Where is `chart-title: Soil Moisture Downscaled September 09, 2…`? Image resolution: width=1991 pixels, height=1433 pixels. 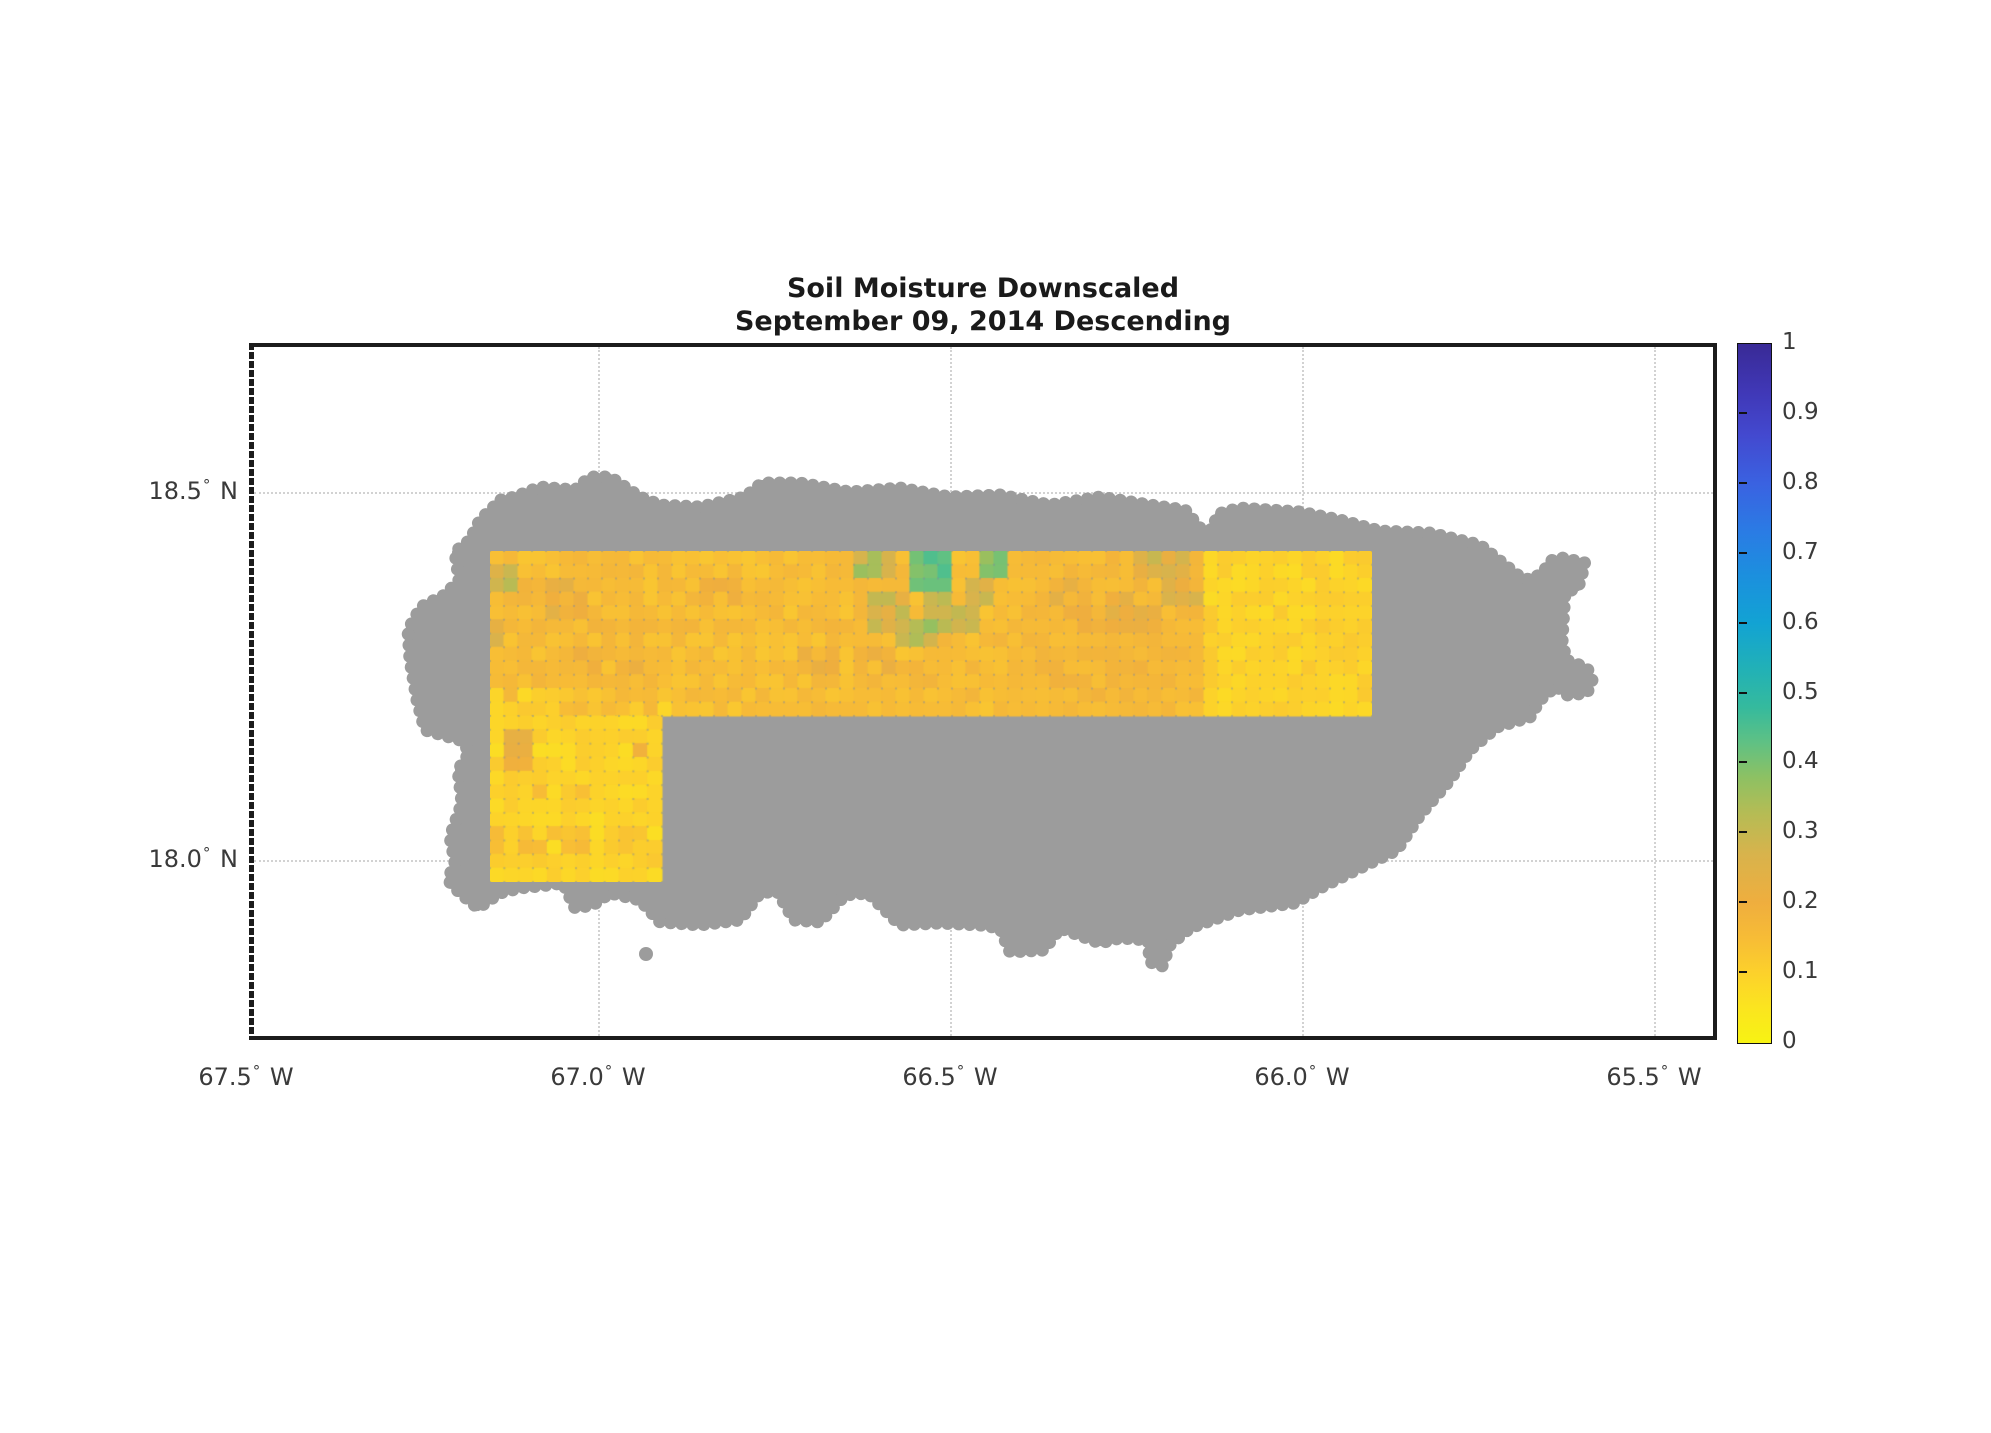
chart-title: Soil Moisture Downscaled September 09, 2… is located at coordinates (983, 305).